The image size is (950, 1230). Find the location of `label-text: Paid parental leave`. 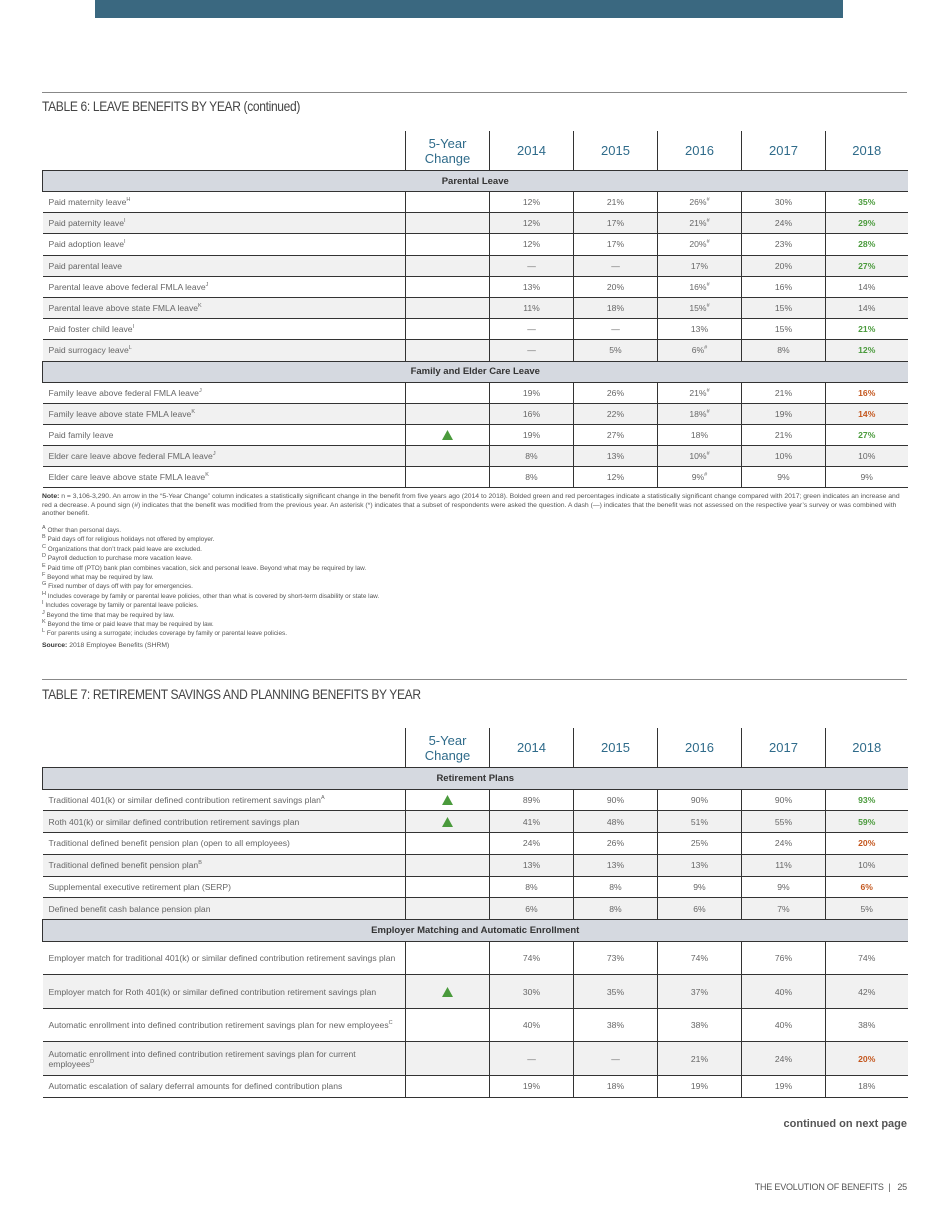

label-text: Paid parental leave is located at coordinates (85, 265).